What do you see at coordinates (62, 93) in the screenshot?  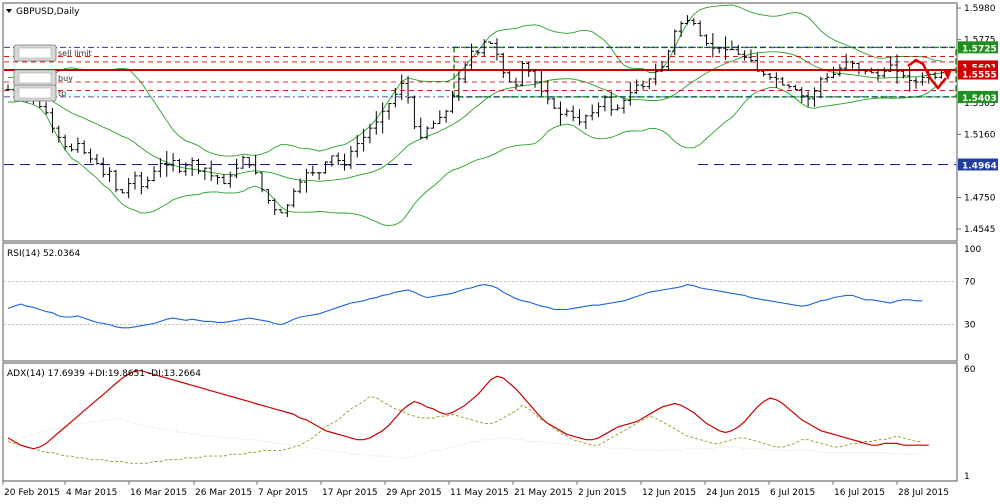 I see `svg-text: tp` at bounding box center [62, 93].